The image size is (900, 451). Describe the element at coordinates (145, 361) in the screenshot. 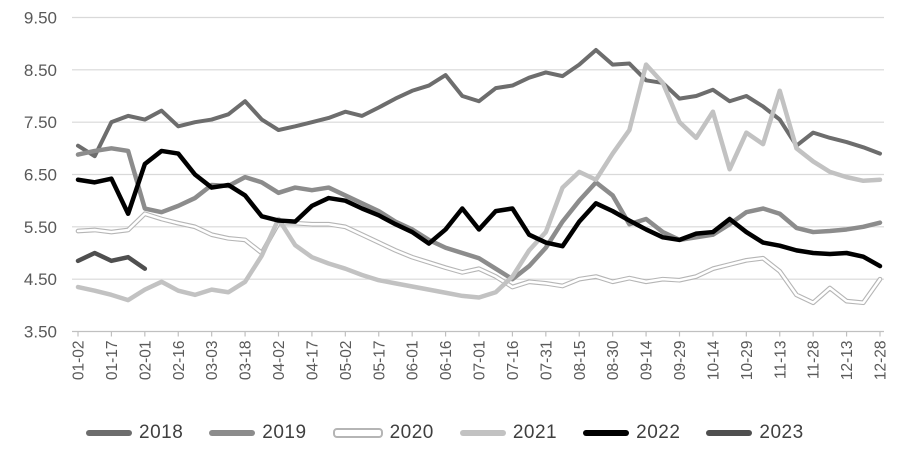

I see `x-tick-label: 02-01` at that location.